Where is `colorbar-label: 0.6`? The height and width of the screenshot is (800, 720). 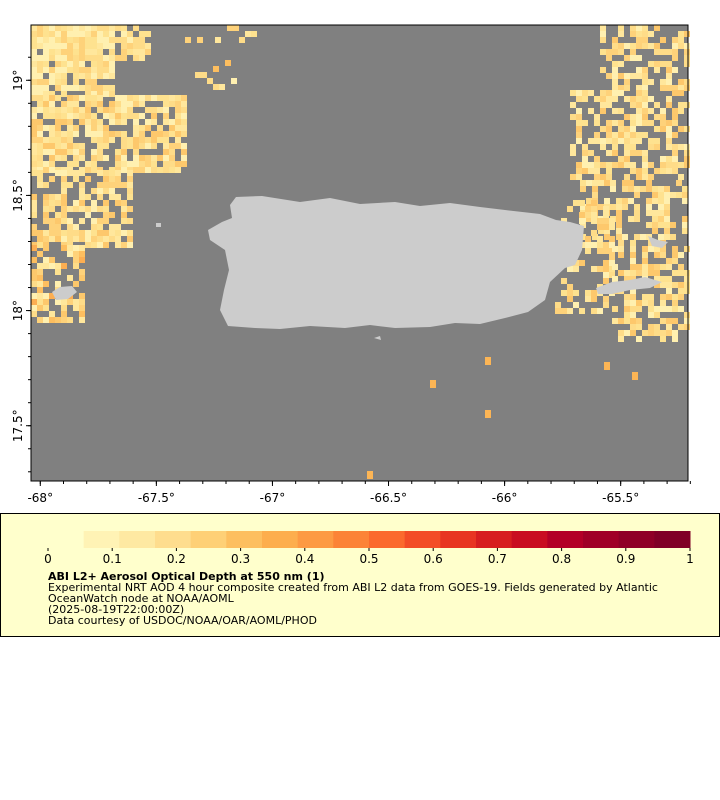
colorbar-label: 0.6 is located at coordinates (433, 559).